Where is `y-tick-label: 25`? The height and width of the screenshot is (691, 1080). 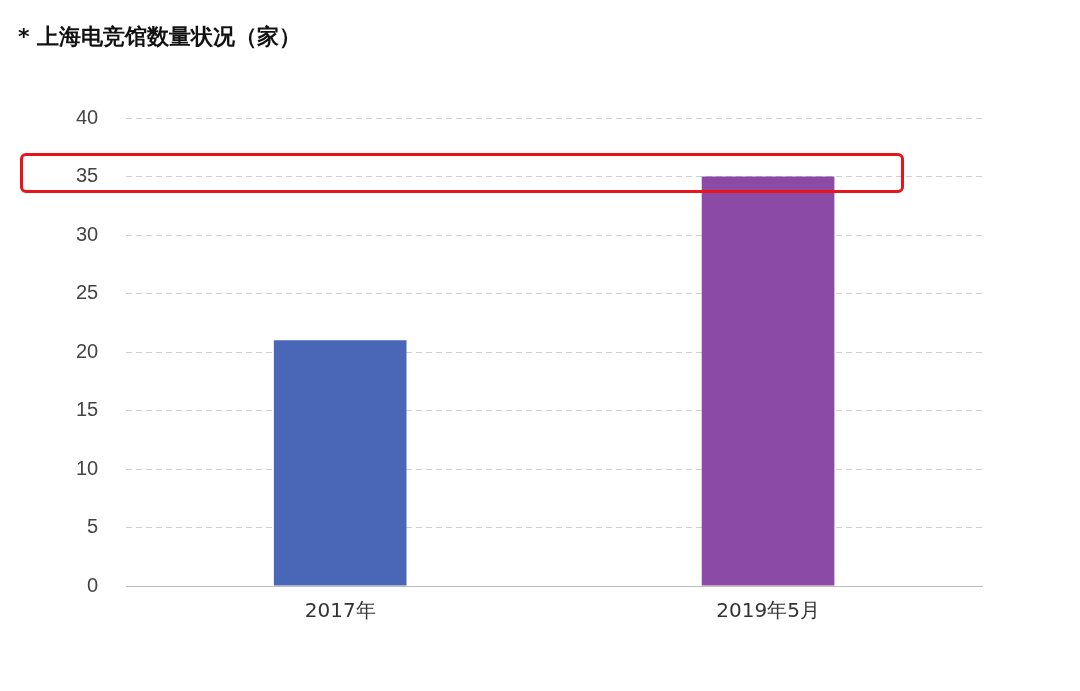
y-tick-label: 25 is located at coordinates (87, 292).